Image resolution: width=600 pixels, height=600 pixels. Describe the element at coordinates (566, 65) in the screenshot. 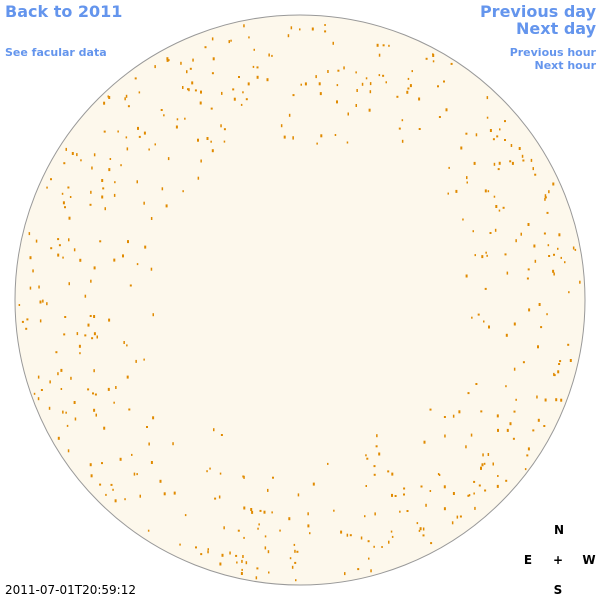

I see `next-hour-link: Next hour` at that location.